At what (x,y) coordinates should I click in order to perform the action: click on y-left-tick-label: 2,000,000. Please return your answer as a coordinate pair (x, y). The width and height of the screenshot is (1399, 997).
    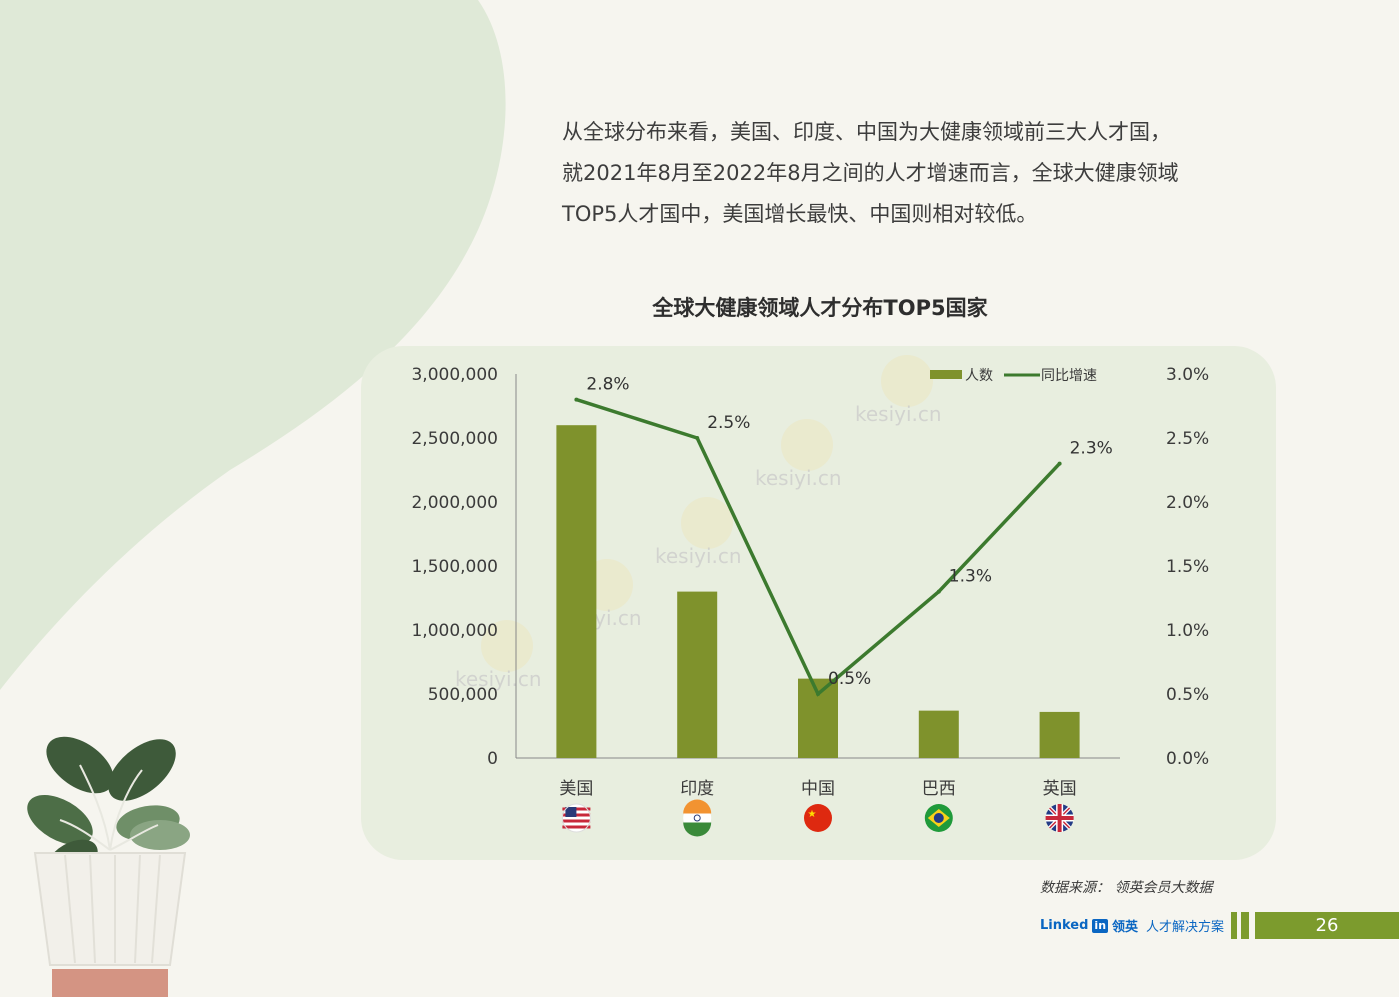
    Looking at the image, I should click on (454, 503).